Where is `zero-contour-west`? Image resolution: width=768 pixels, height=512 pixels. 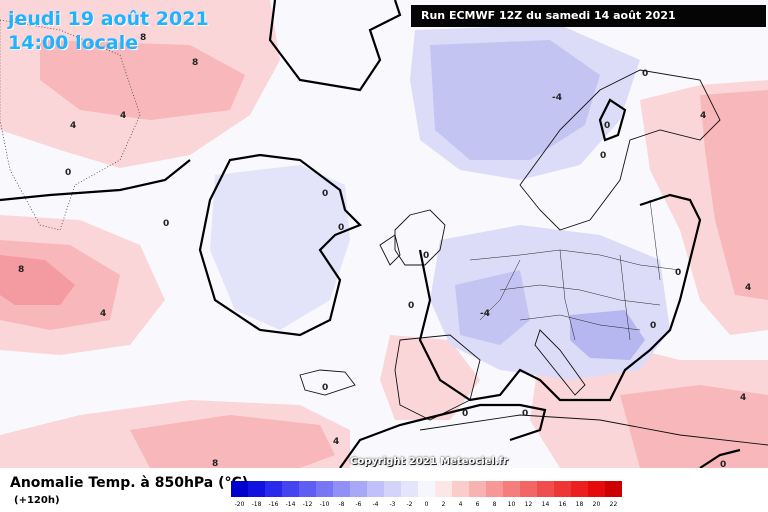
zero-contour-west is located at coordinates (95, 180).